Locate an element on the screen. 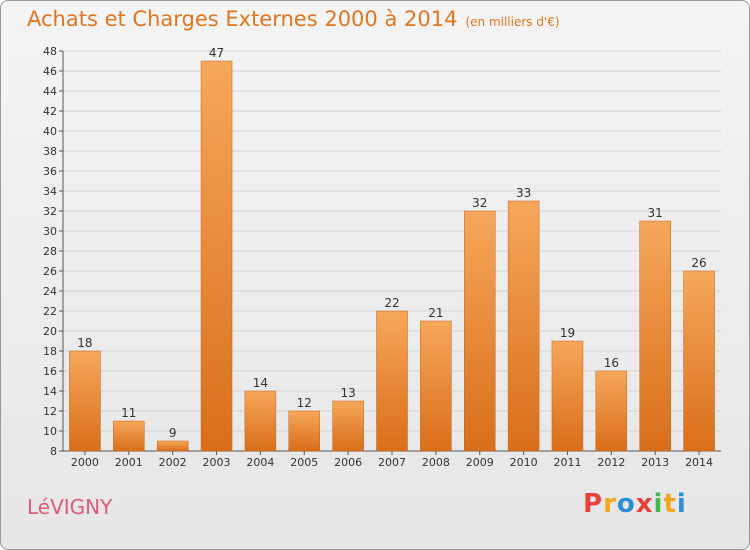  bar-2009 is located at coordinates (479, 331).